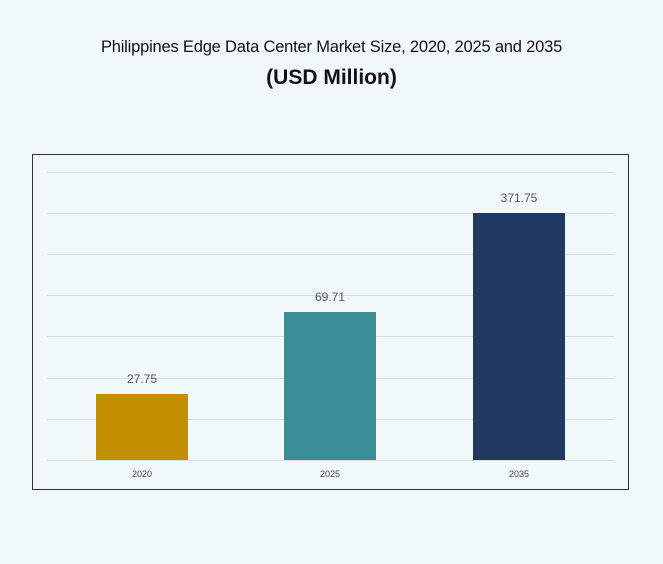 The height and width of the screenshot is (564, 663). Describe the element at coordinates (519, 474) in the screenshot. I see `x-tick-label: 2035` at that location.